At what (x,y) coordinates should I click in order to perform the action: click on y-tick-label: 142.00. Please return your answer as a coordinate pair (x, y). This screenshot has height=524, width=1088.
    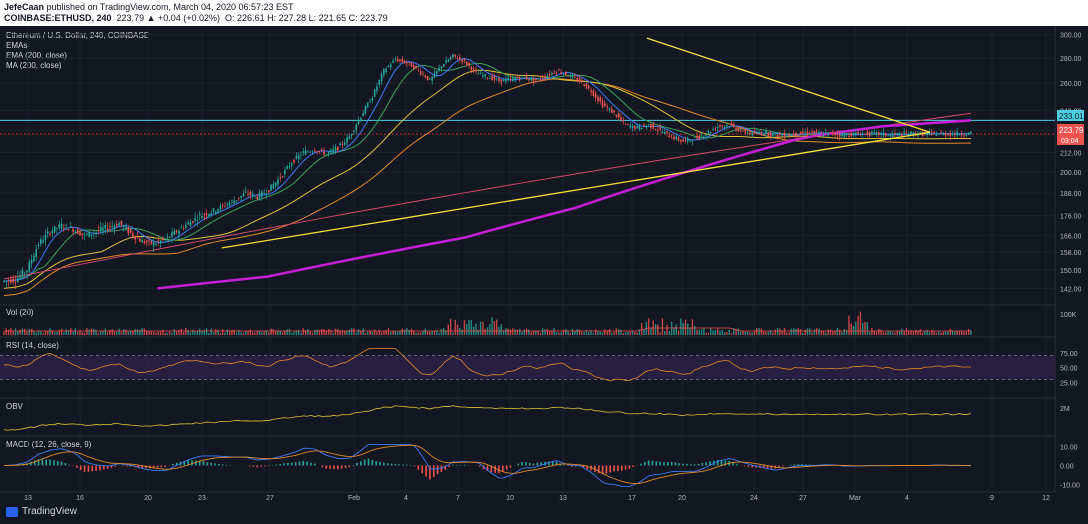
    Looking at the image, I should click on (1071, 289).